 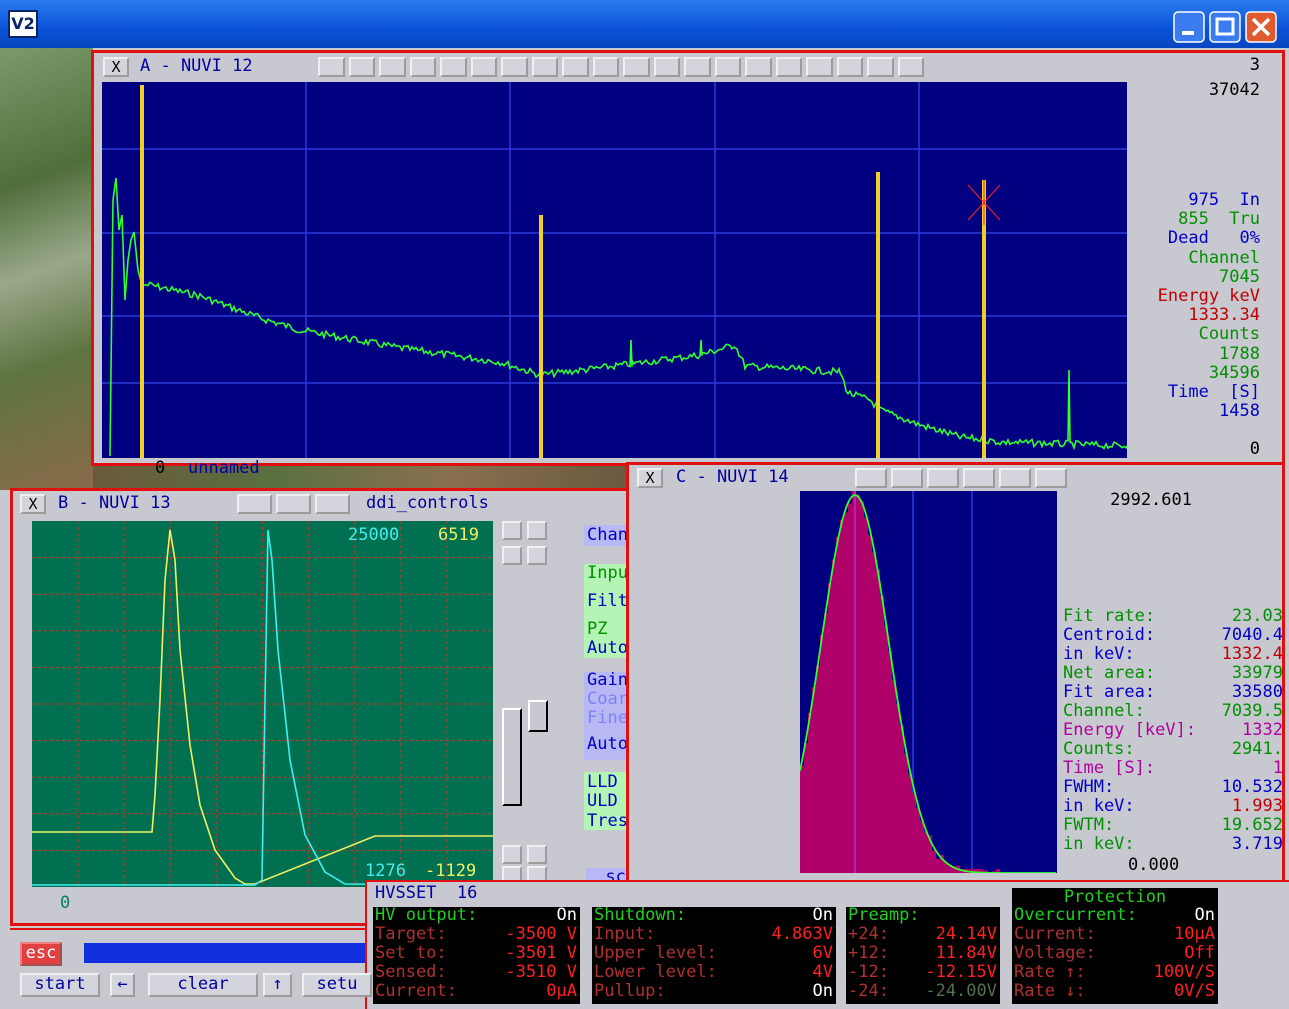 What do you see at coordinates (1154, 865) in the screenshot?
I see `label: 0.000` at bounding box center [1154, 865].